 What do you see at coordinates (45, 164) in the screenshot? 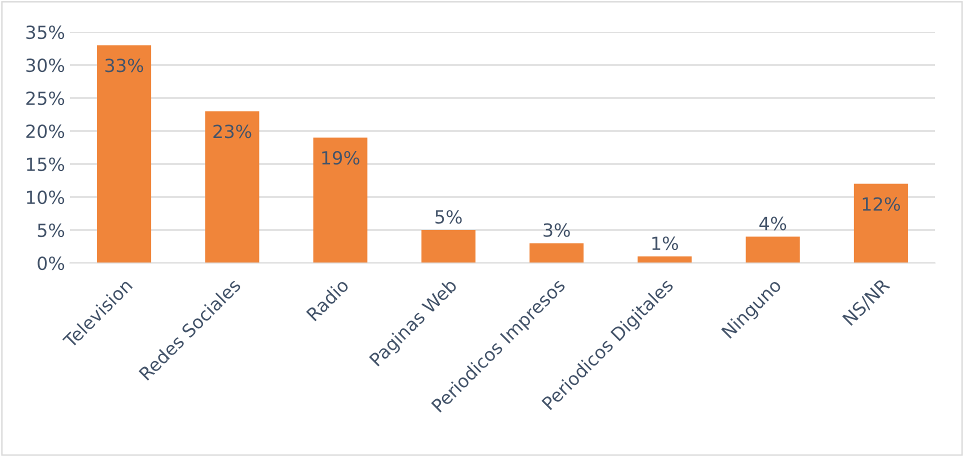
I see `y-tick-label: 15%` at bounding box center [45, 164].